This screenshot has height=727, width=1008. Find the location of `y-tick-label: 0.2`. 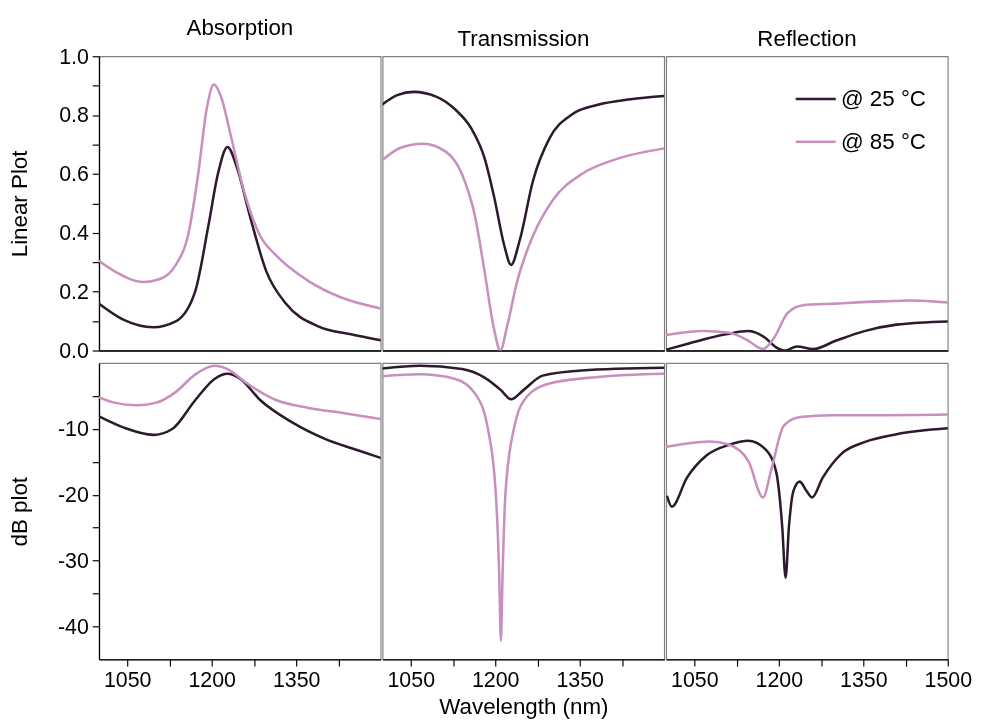

y-tick-label: 0.2 is located at coordinates (74, 291).